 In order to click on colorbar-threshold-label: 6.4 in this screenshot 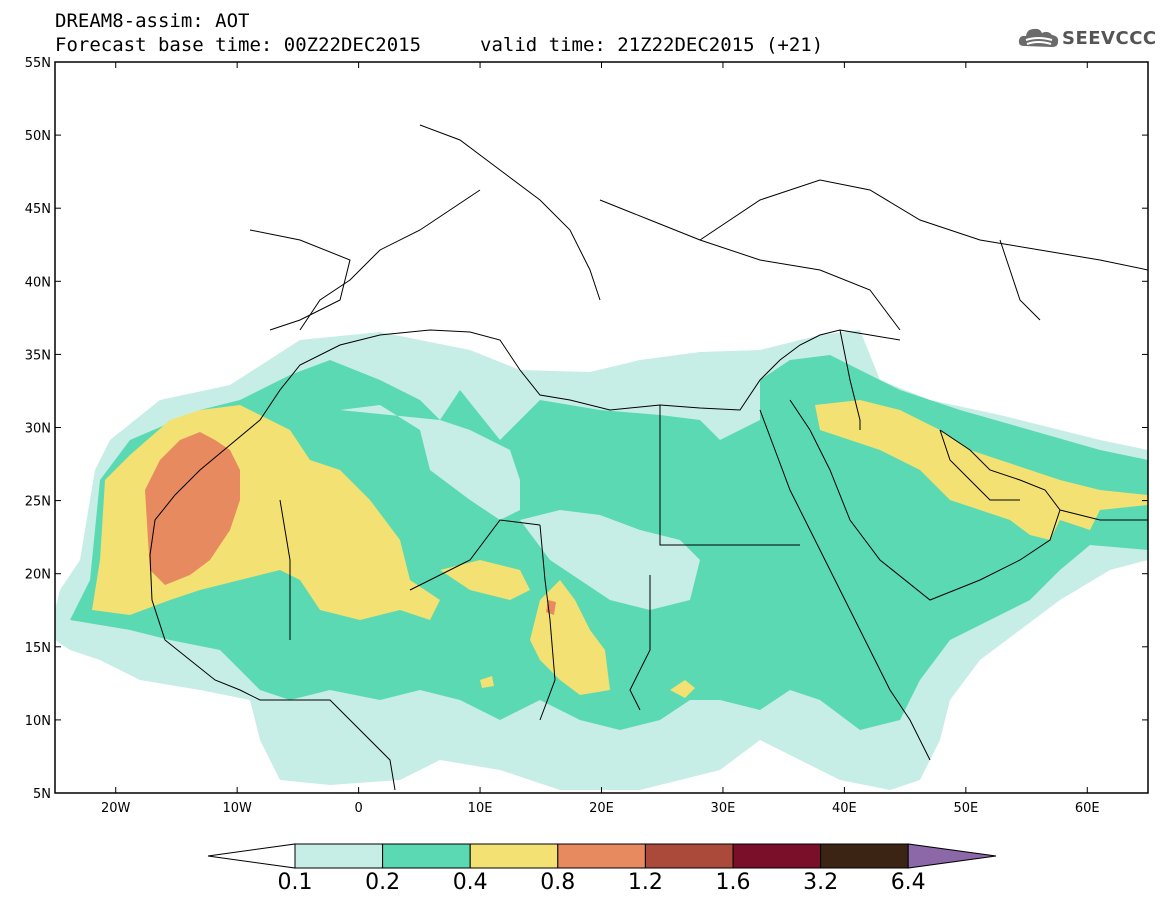, I will do `click(908, 882)`.